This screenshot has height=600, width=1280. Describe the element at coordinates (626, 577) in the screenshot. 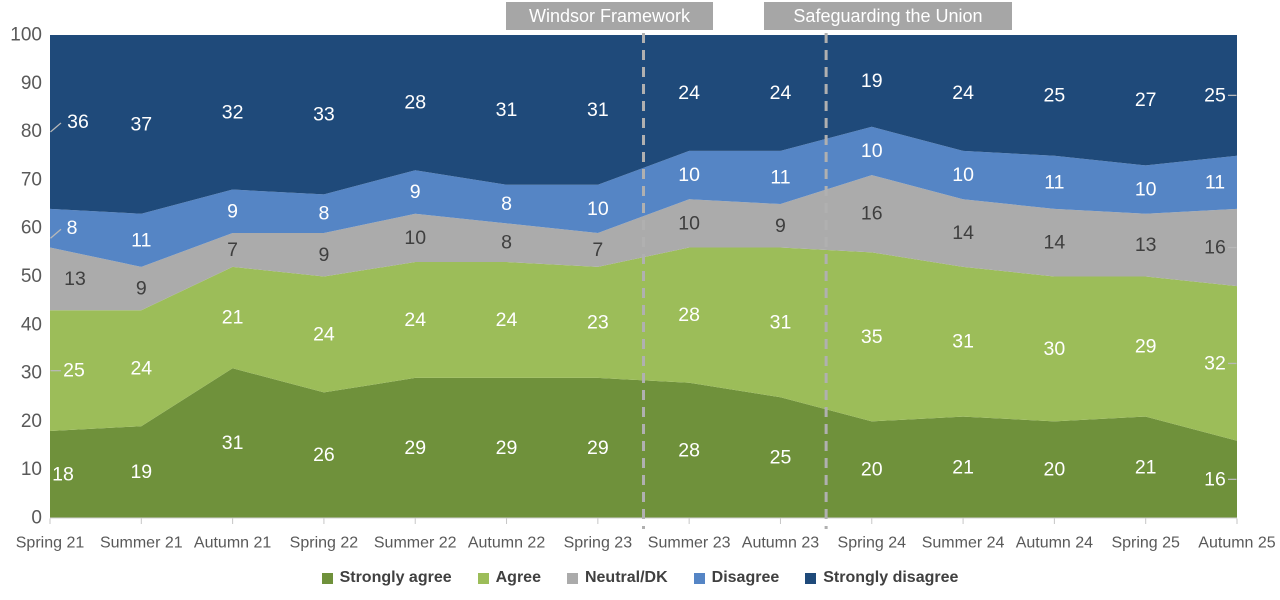

I see `legend-label-neutral-dk: Neutral/DK` at that location.